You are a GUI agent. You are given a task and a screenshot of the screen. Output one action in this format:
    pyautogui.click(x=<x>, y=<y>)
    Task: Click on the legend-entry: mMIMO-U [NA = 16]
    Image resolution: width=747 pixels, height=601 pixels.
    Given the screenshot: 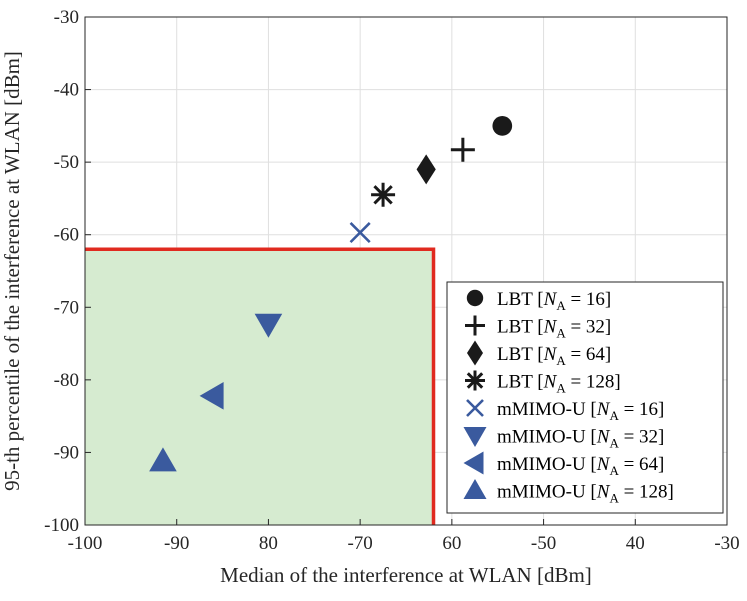 What is the action you would take?
    pyautogui.click(x=580, y=411)
    